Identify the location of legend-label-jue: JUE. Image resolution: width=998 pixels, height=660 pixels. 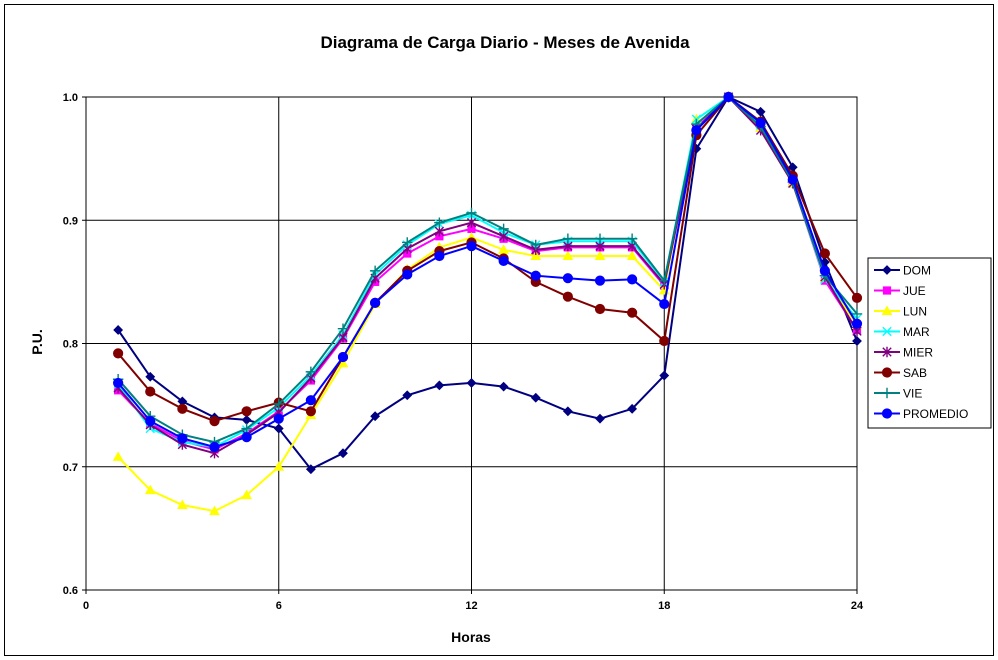
(914, 291).